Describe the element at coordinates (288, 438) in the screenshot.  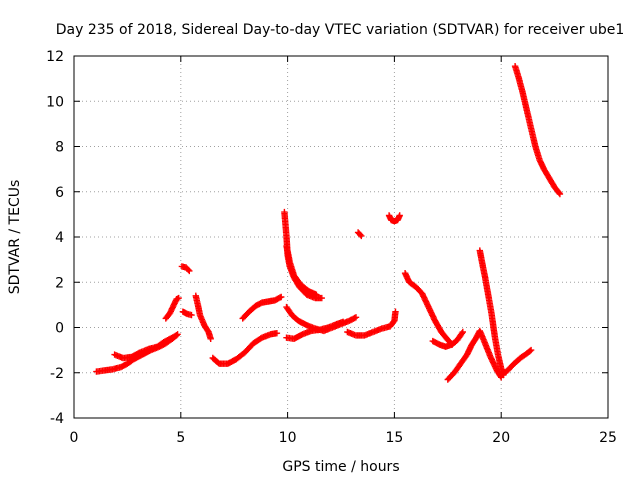
I see `x-tick-label: 10` at that location.